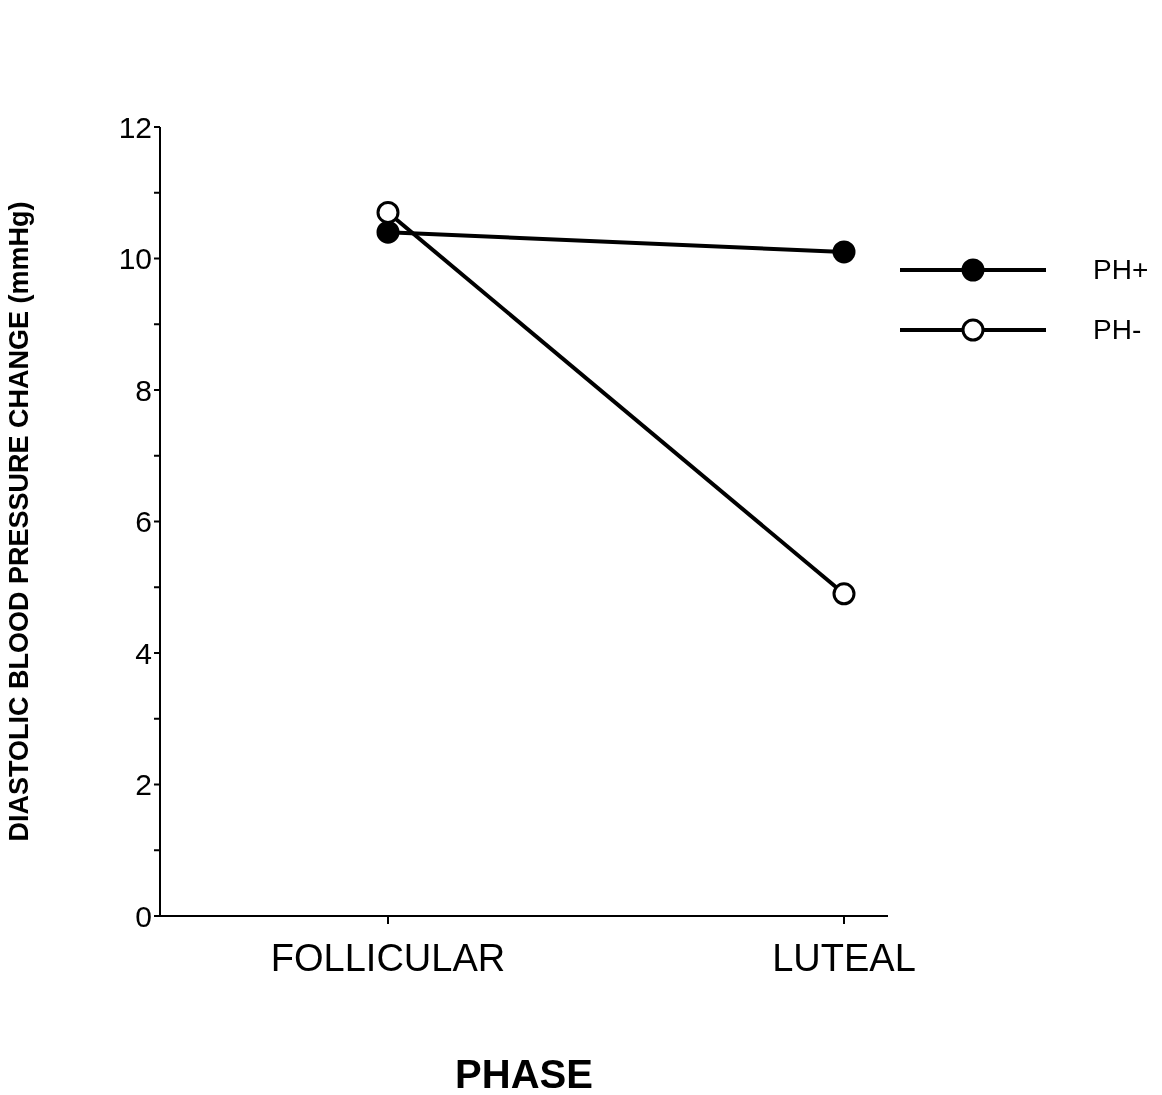 This screenshot has height=1095, width=1162. I want to click on y-tick-label: 10, so click(135, 259).